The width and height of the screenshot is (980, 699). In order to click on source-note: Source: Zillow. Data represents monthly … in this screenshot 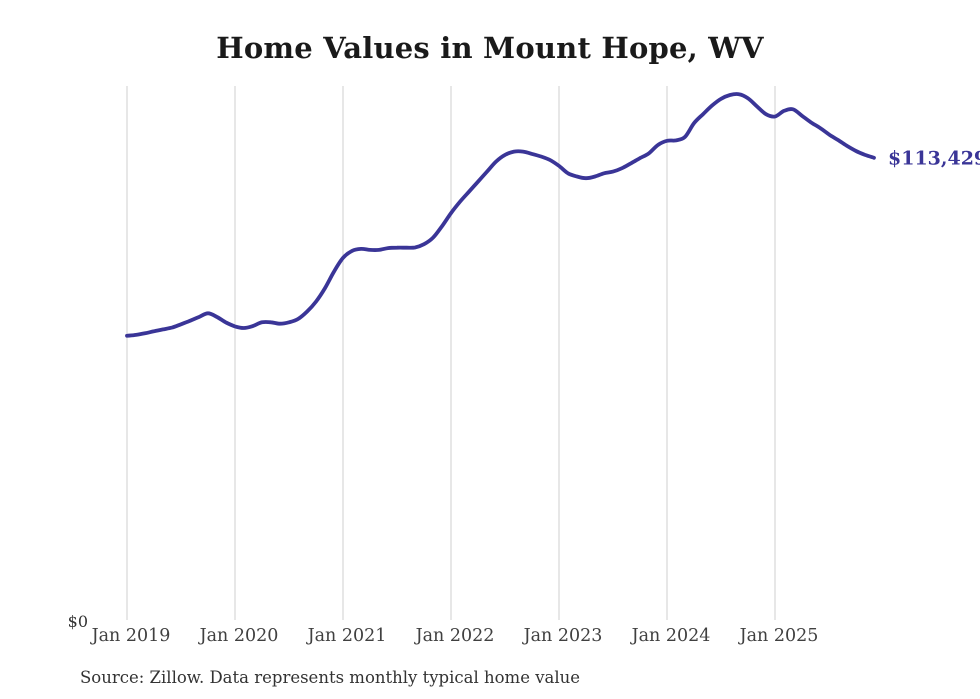, I will do `click(330, 677)`.